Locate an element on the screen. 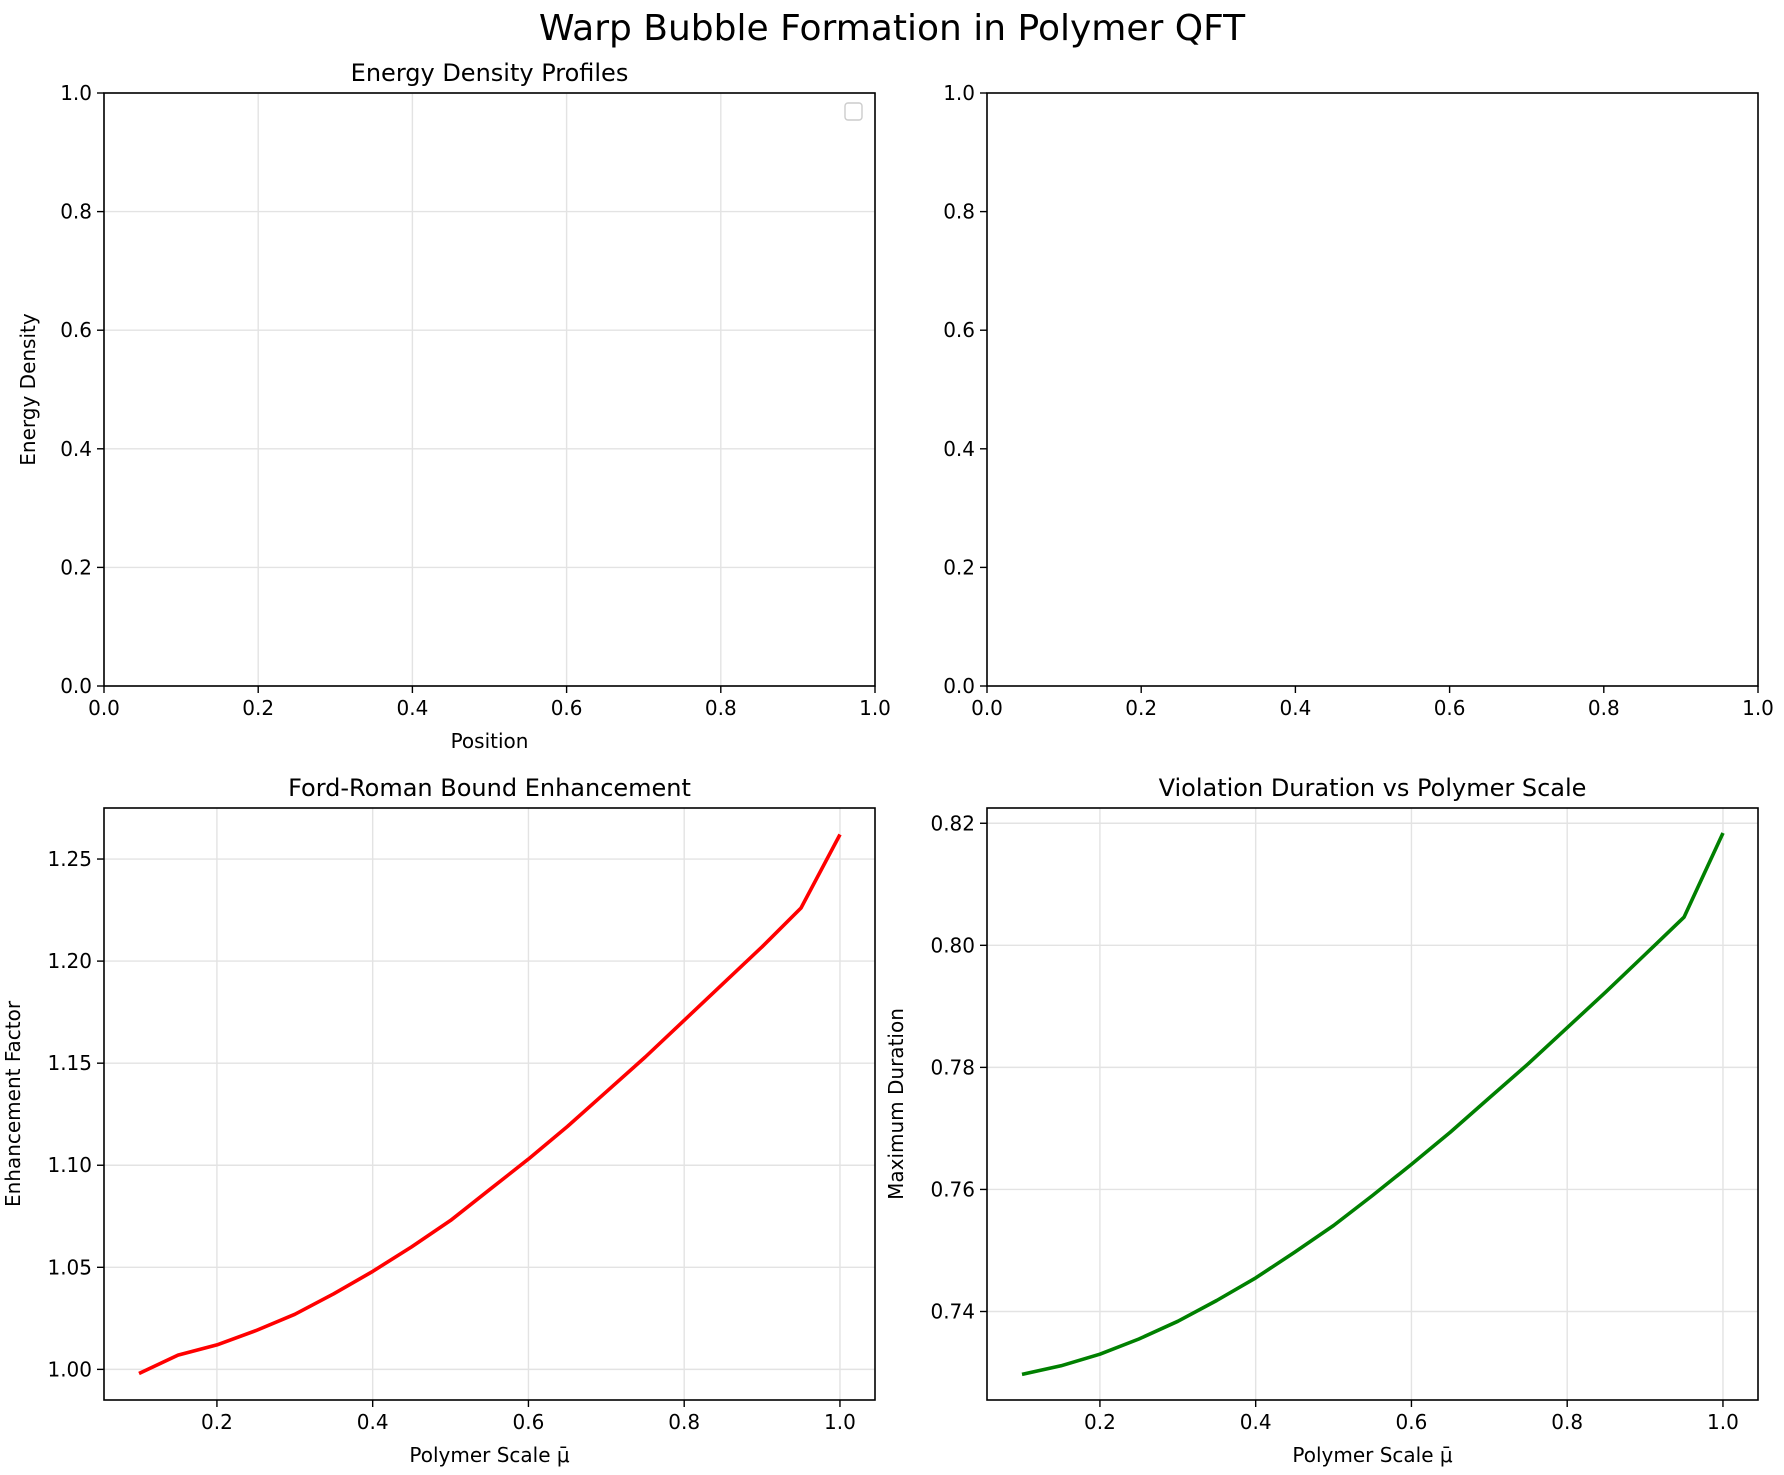 The height and width of the screenshot is (1475, 1784). x-axis-label: Position is located at coordinates (490, 741).